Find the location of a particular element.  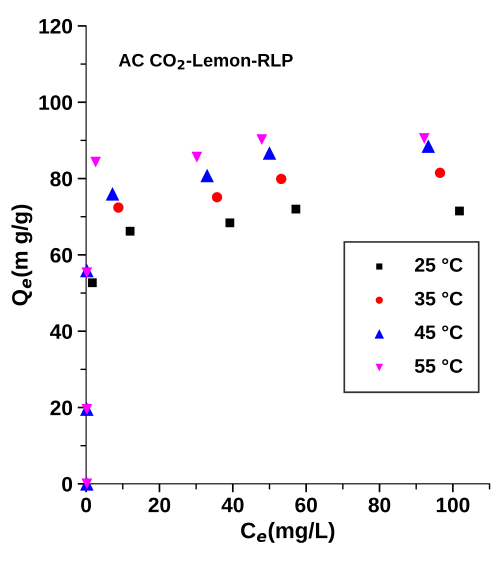

x-tick-label: 40 is located at coordinates (233, 505).